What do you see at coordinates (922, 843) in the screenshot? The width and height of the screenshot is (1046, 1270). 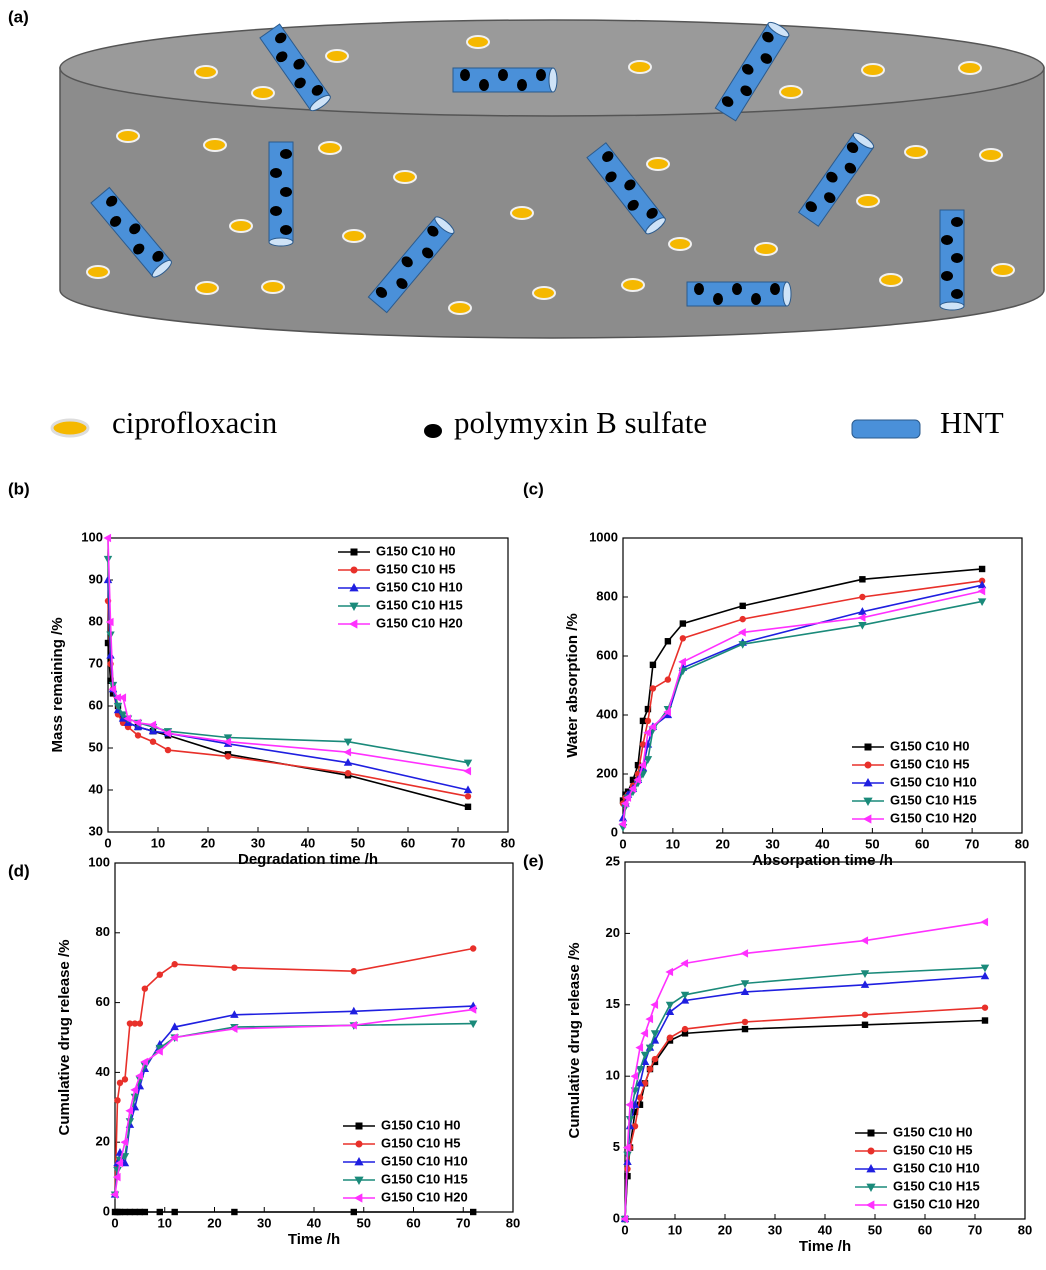 I see `x-tick-label: 60` at bounding box center [922, 843].